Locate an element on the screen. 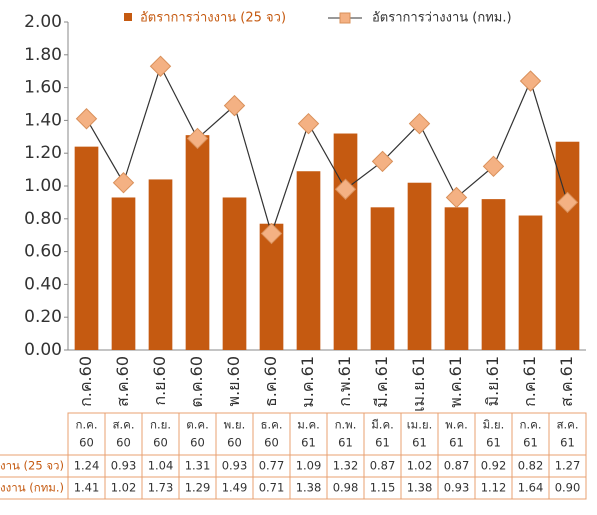  table-value: 1.64 is located at coordinates (531, 488).